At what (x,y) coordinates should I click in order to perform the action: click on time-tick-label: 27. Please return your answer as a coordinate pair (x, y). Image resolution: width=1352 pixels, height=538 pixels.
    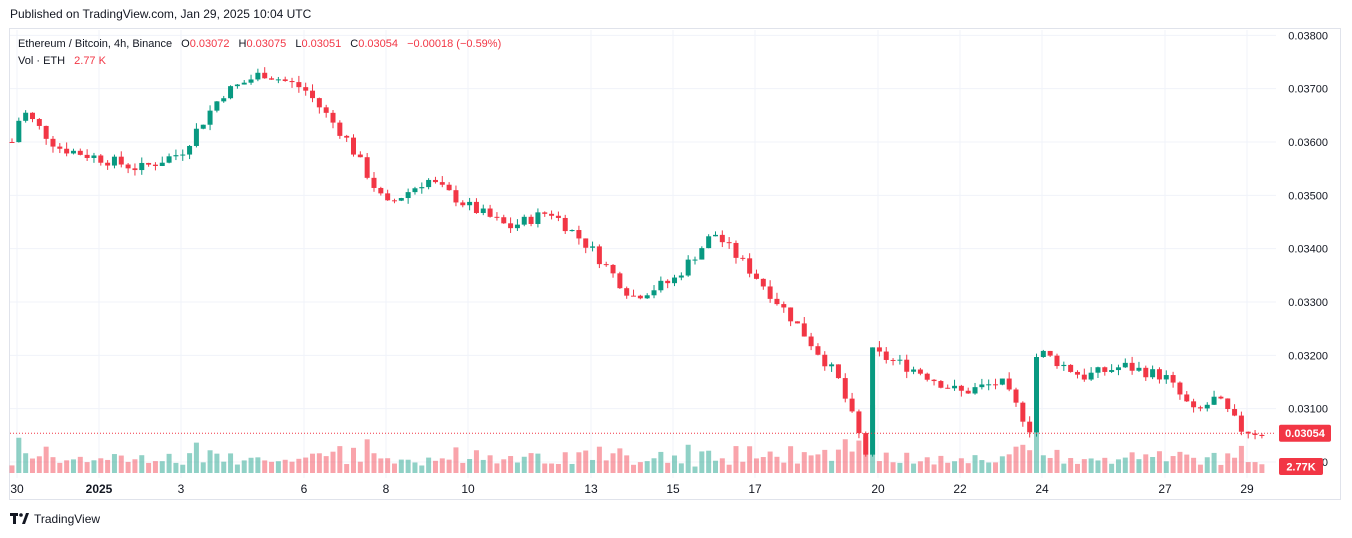
    Looking at the image, I should click on (1165, 489).